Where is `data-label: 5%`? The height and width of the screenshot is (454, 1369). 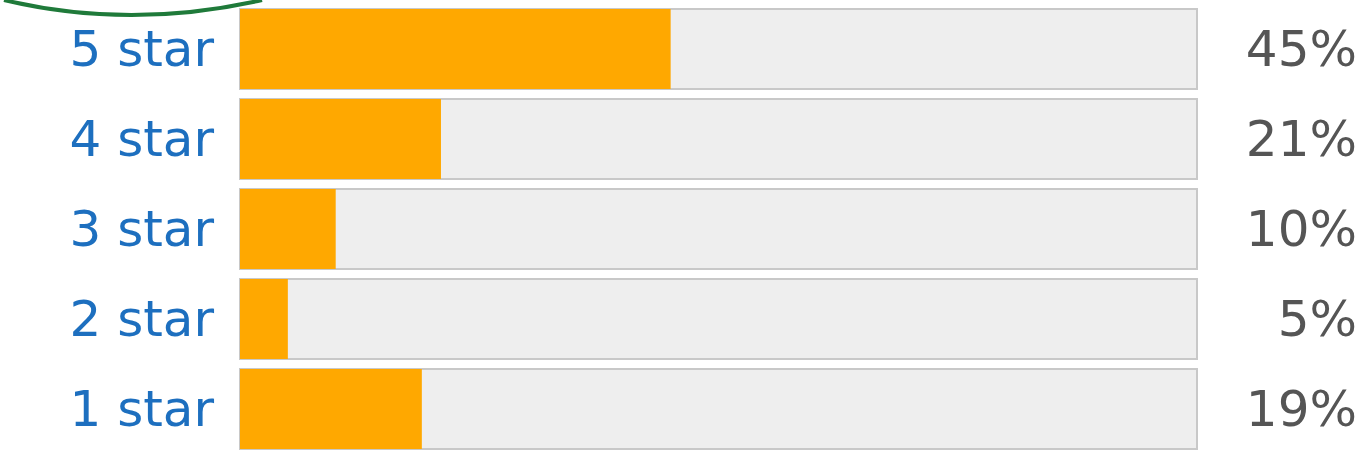
data-label: 5% is located at coordinates (1317, 319).